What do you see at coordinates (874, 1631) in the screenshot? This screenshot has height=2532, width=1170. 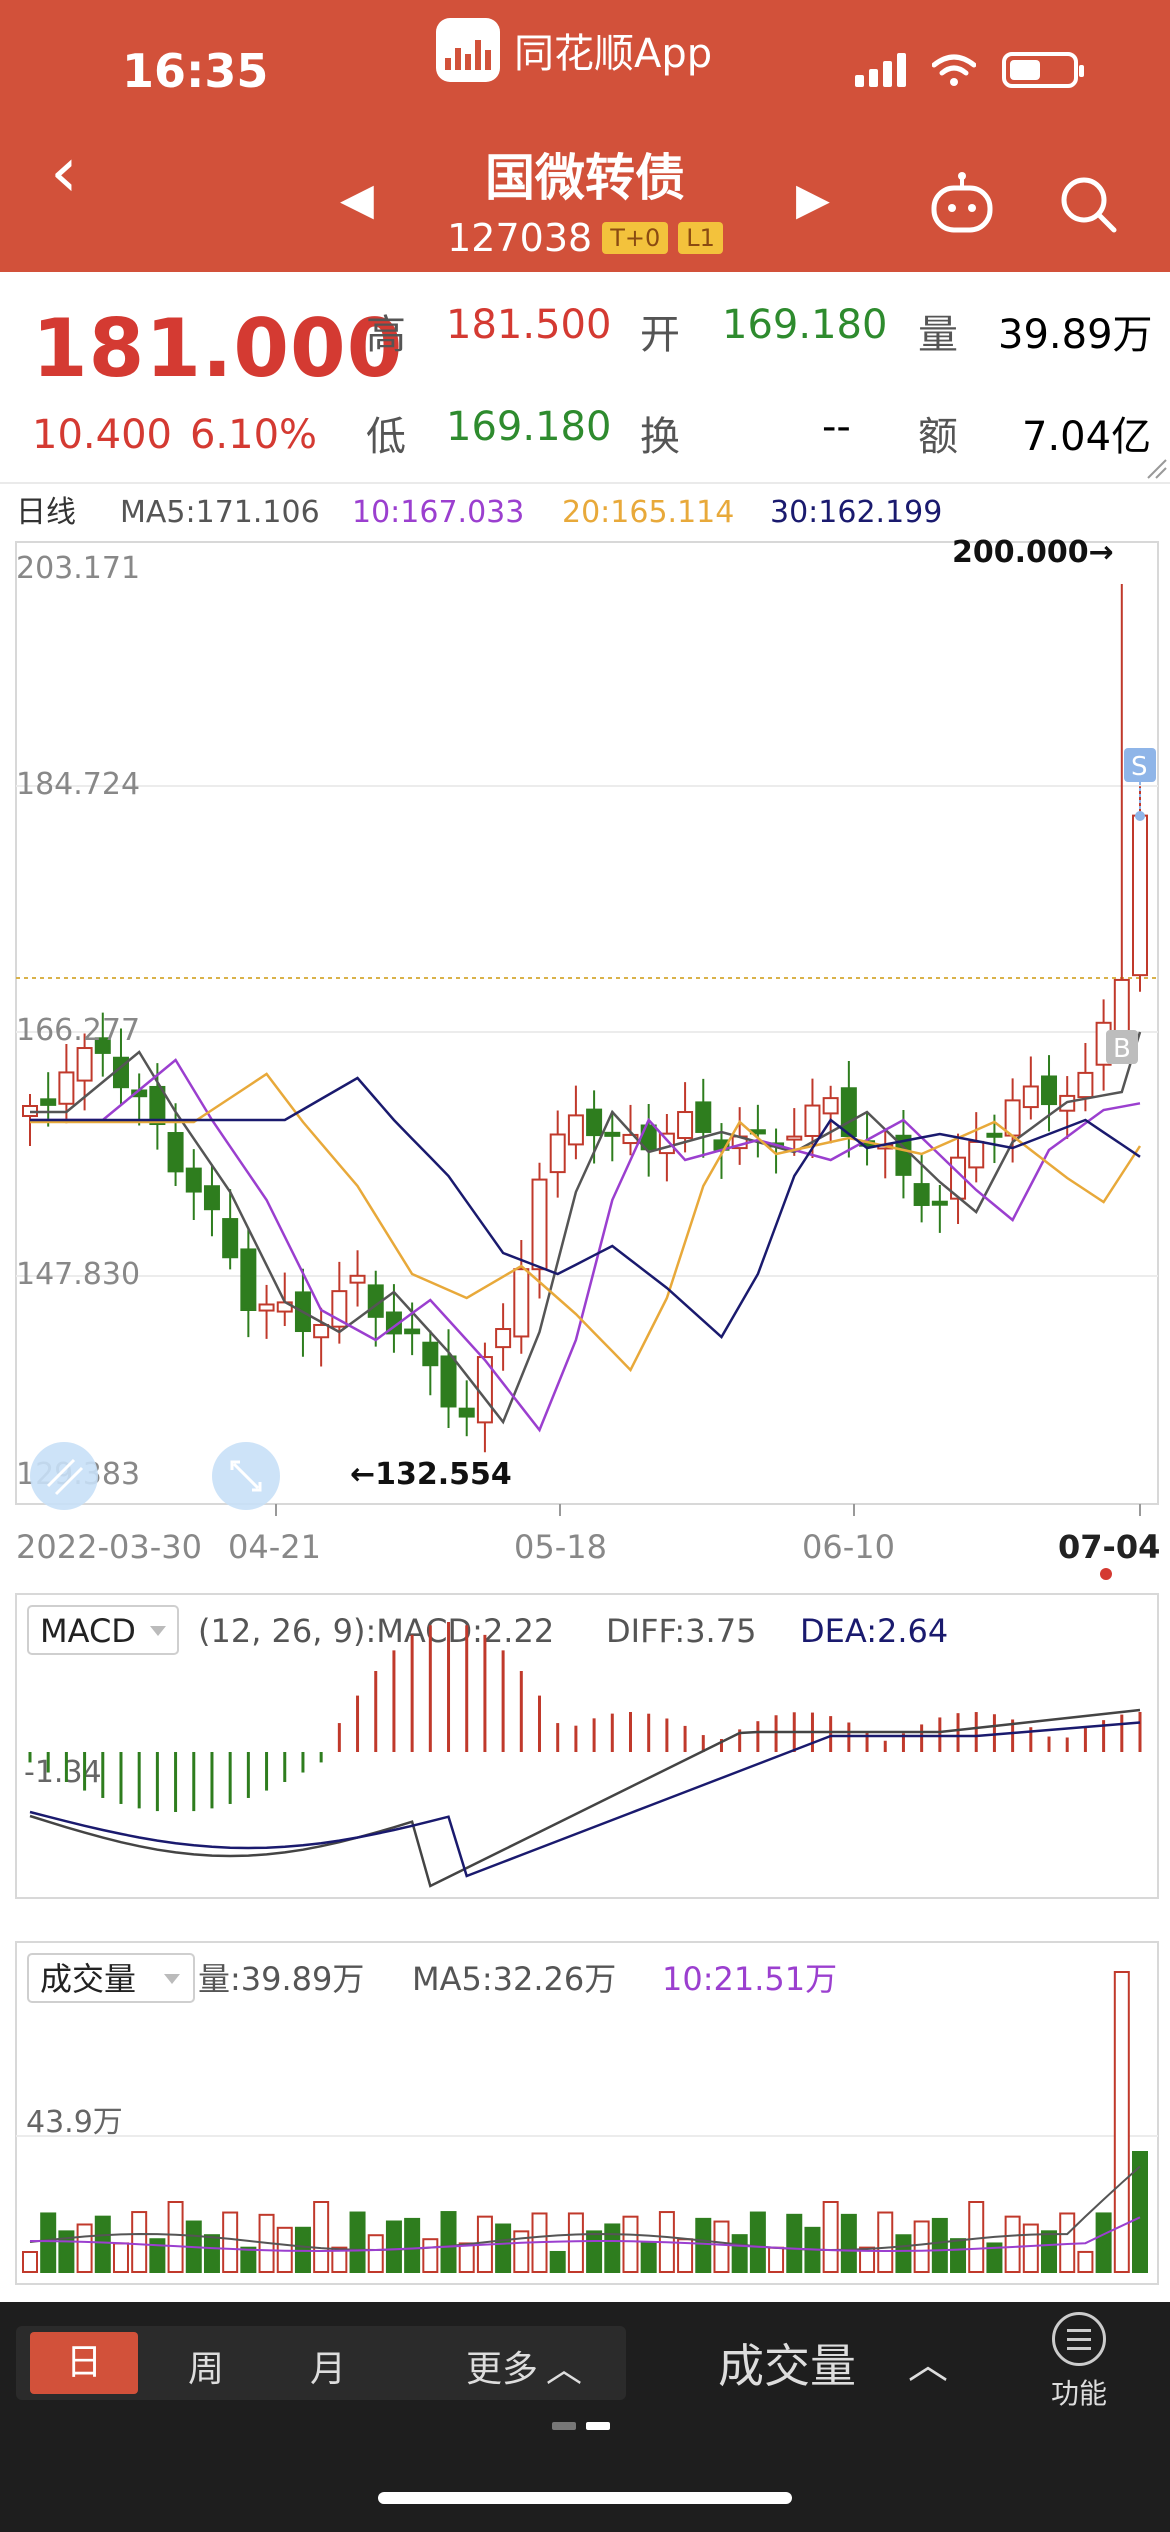 I see `macd-dea: DEA:2.64` at bounding box center [874, 1631].